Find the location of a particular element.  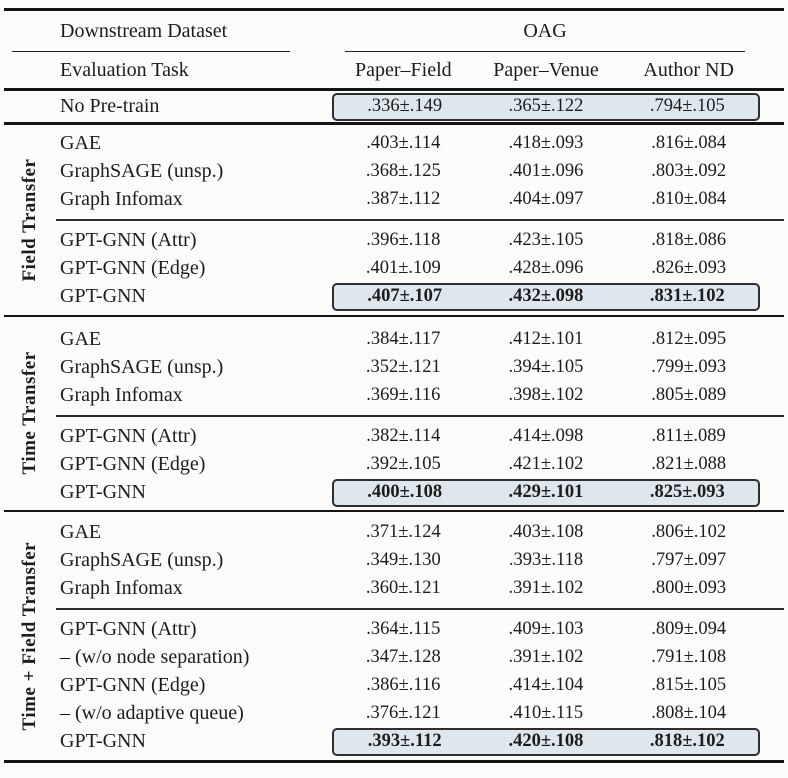

metric-value: .349±.130 is located at coordinates (403, 559).